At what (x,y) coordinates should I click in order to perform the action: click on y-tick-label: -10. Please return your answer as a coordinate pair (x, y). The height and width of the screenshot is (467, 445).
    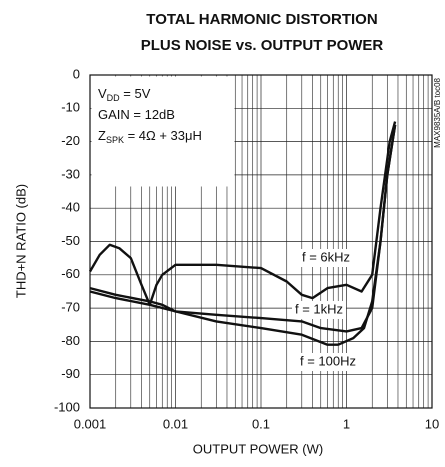
    Looking at the image, I should click on (70, 107).